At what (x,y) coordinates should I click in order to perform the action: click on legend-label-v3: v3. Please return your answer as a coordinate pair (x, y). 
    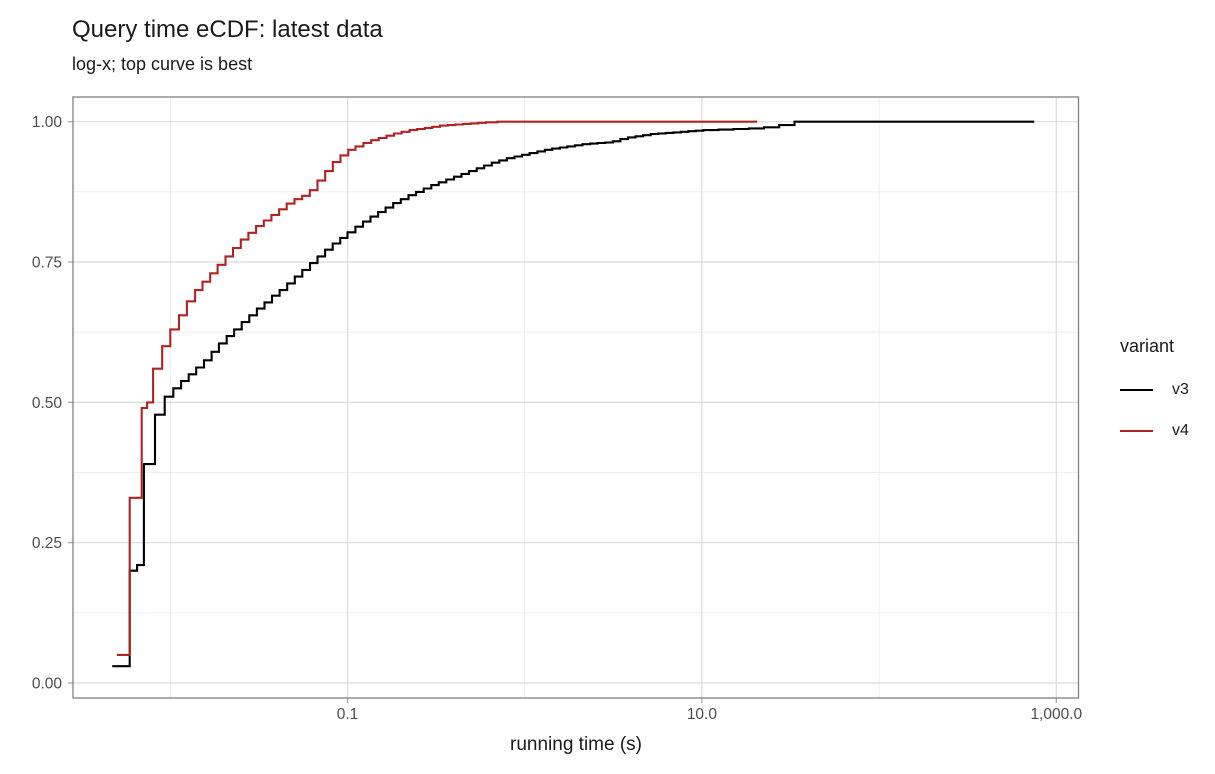
    Looking at the image, I should click on (1180, 389).